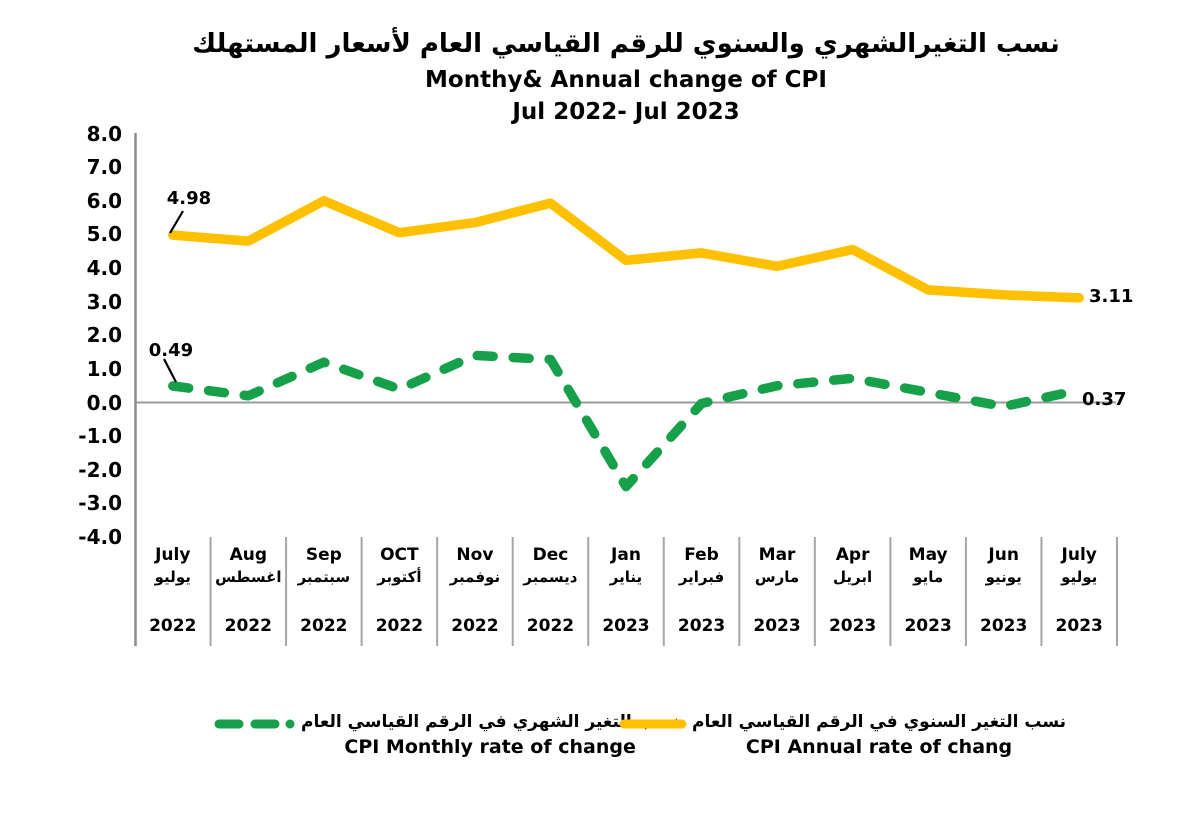  Describe the element at coordinates (626, 577) in the screenshot. I see `month-name-ar: يناير` at that location.